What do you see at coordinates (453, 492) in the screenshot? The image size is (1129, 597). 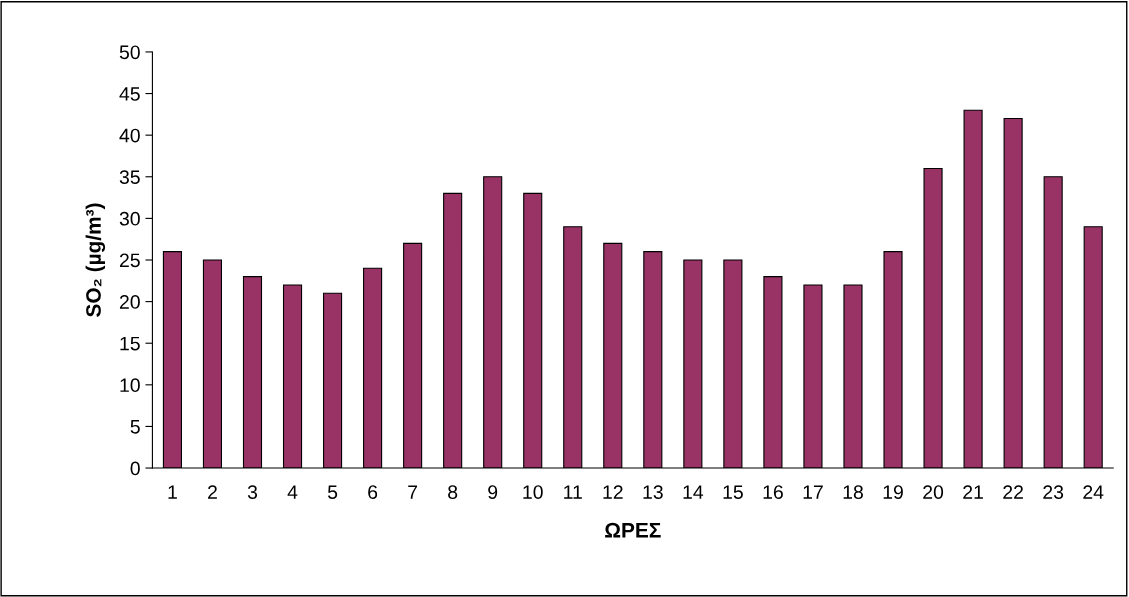 I see `x-tick-label: 8` at bounding box center [453, 492].